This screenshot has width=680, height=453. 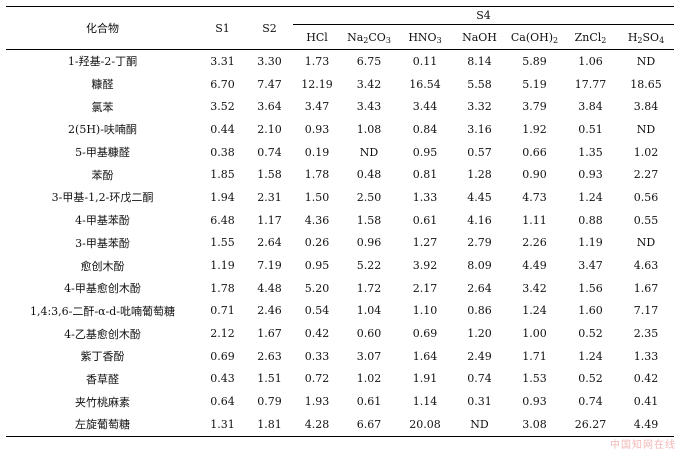 I want to click on value-cell: 1.19, so click(x=590, y=243).